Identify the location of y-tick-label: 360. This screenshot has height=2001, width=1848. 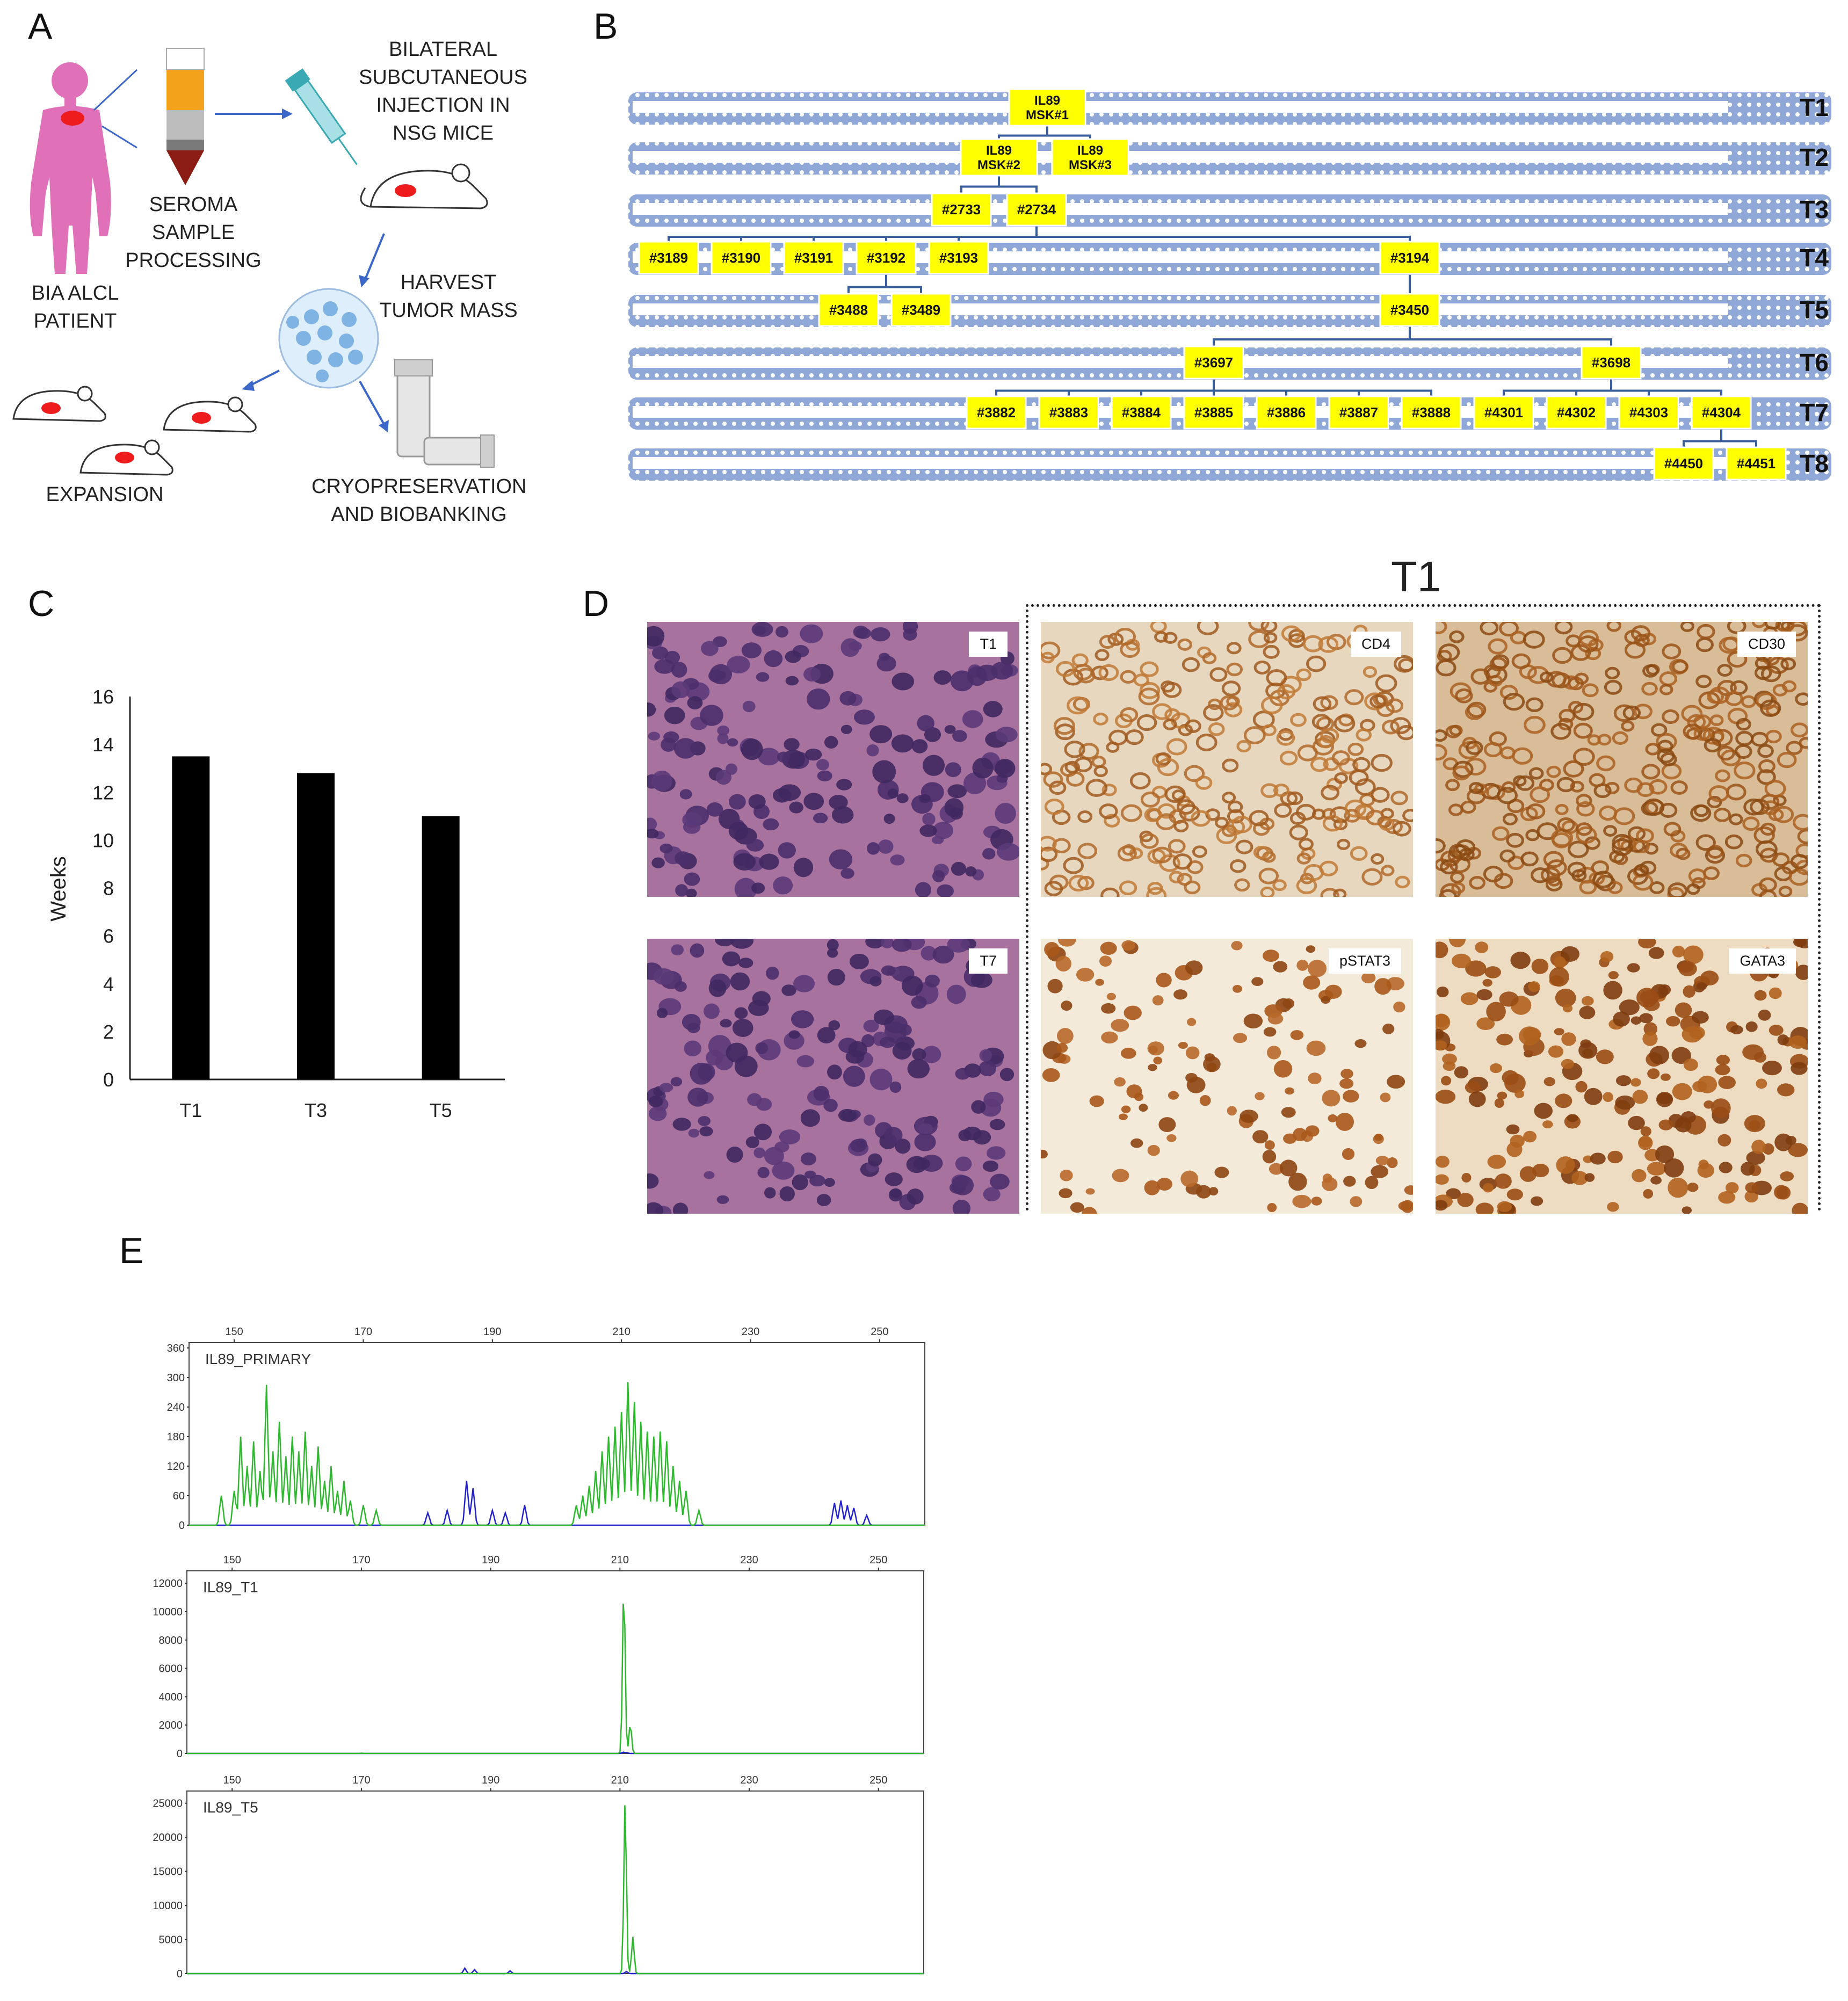
(176, 1349).